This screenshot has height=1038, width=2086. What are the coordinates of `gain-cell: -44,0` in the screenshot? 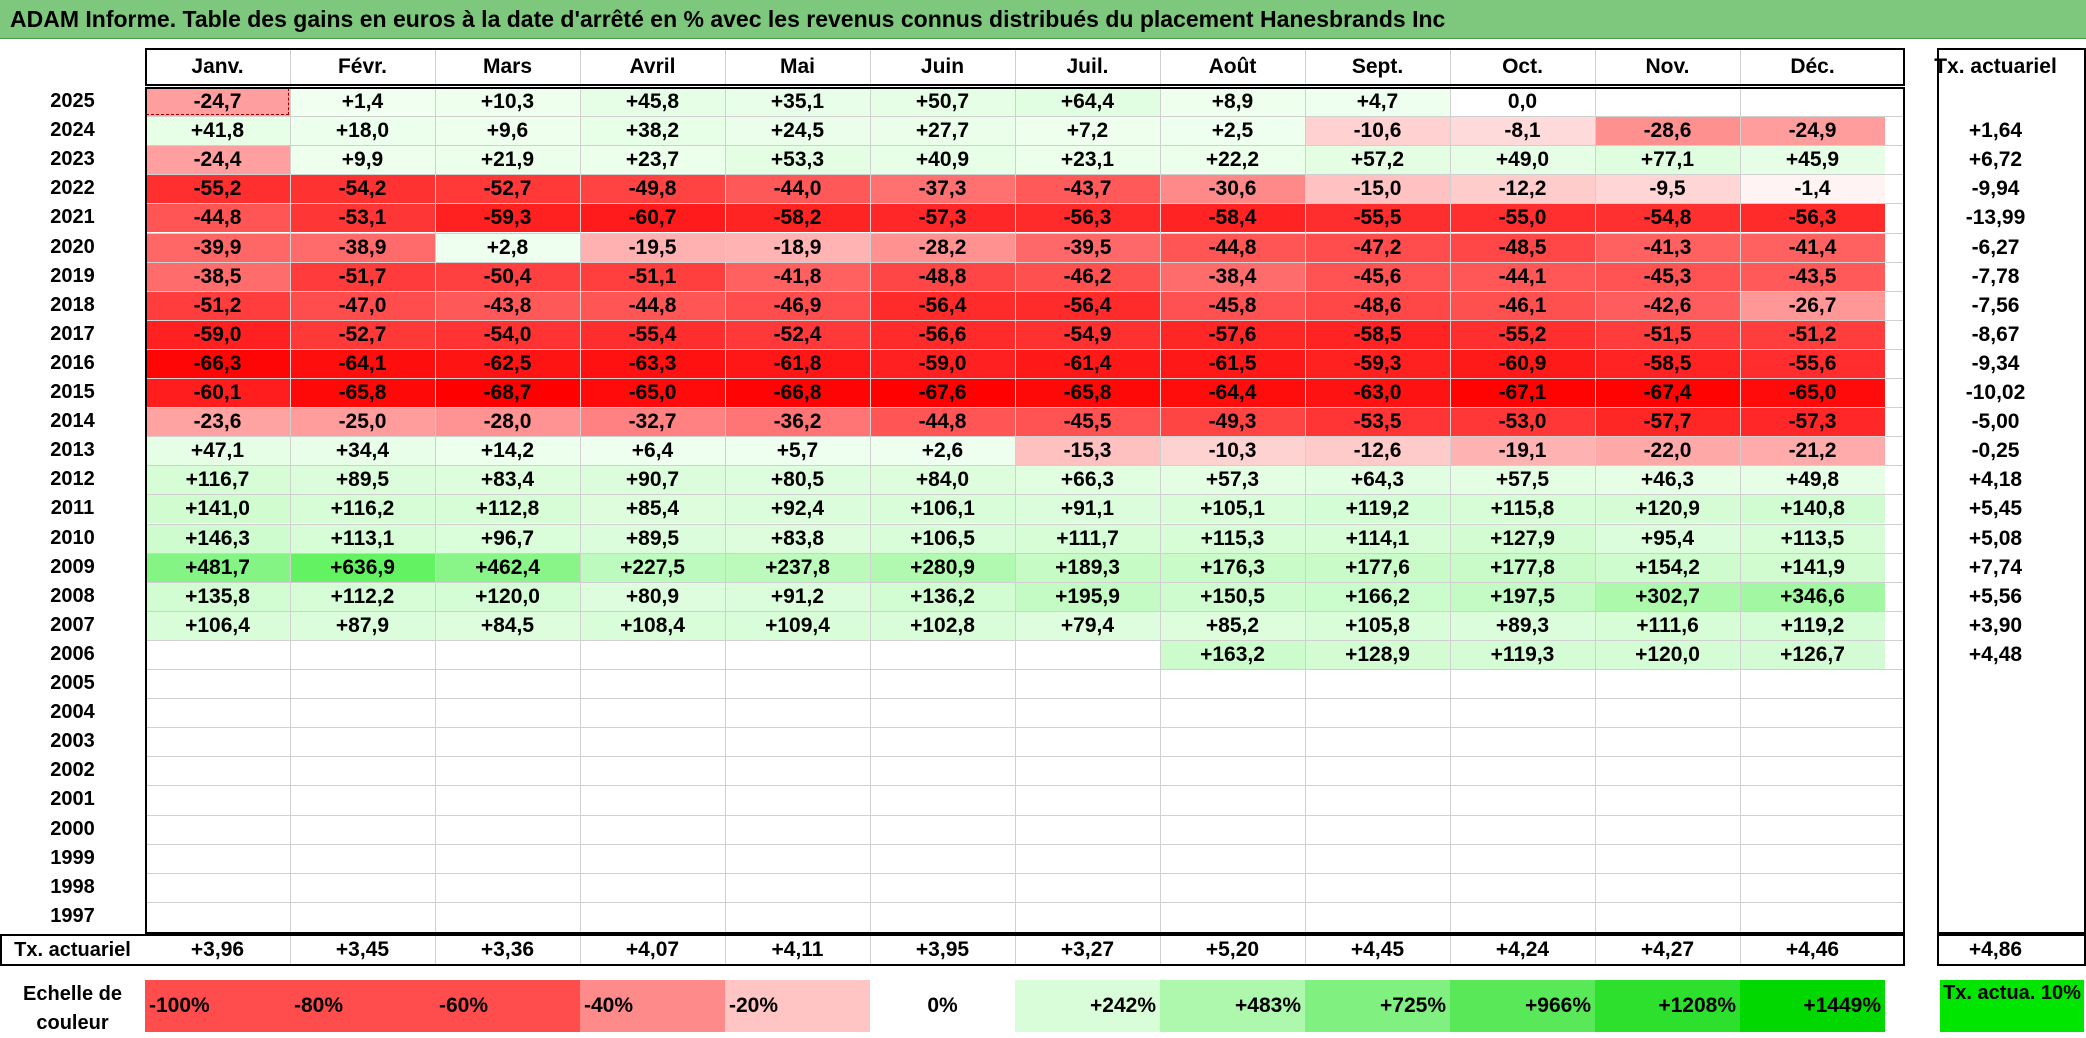 It's located at (797, 189).